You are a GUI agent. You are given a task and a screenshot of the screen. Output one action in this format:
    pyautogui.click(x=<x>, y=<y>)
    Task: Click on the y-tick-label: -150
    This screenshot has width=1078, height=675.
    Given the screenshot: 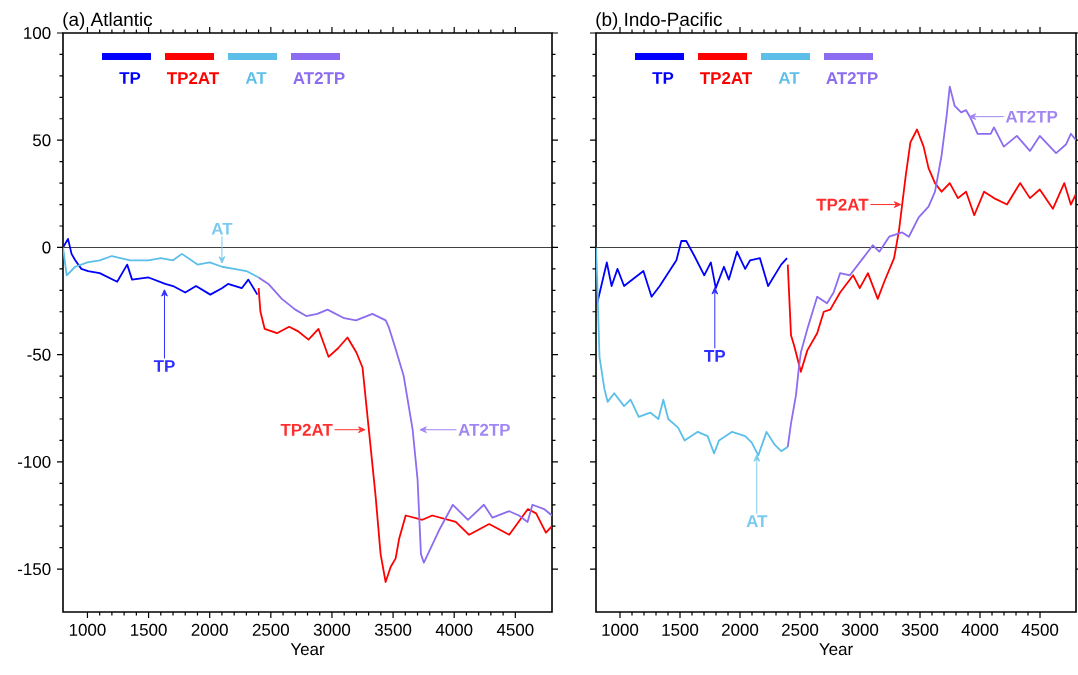 What is the action you would take?
    pyautogui.click(x=34, y=569)
    